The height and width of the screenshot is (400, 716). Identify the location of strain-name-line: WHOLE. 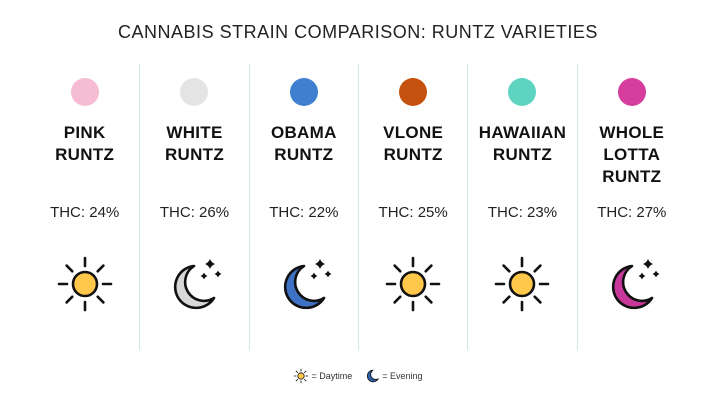
(632, 132).